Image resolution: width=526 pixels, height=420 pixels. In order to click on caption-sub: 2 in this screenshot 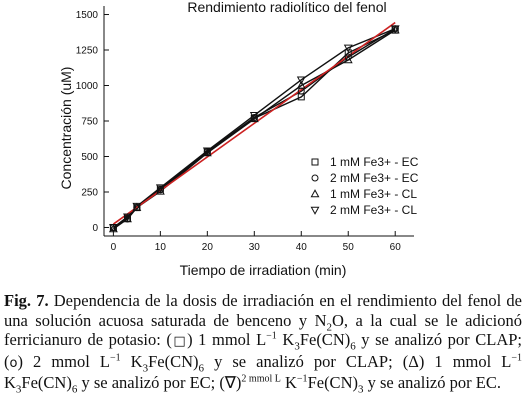, I will do `click(329, 326)`.